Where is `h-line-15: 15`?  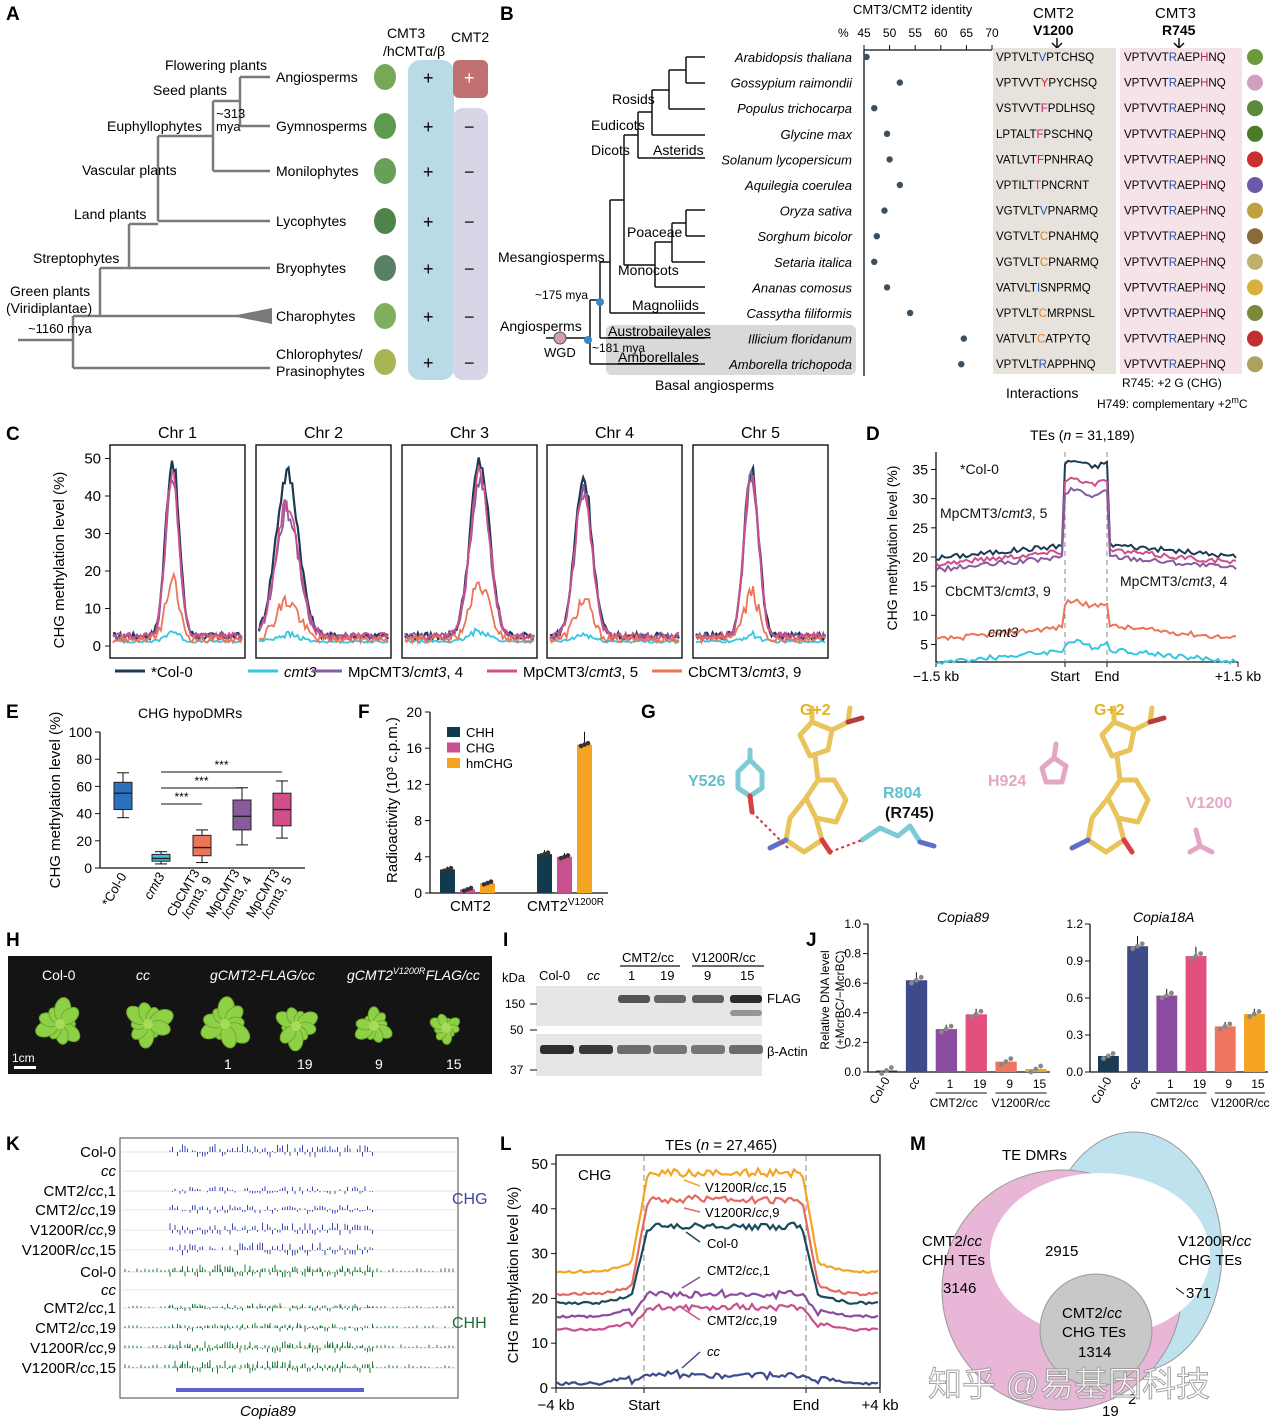 h-line-15: 15 is located at coordinates (454, 1064).